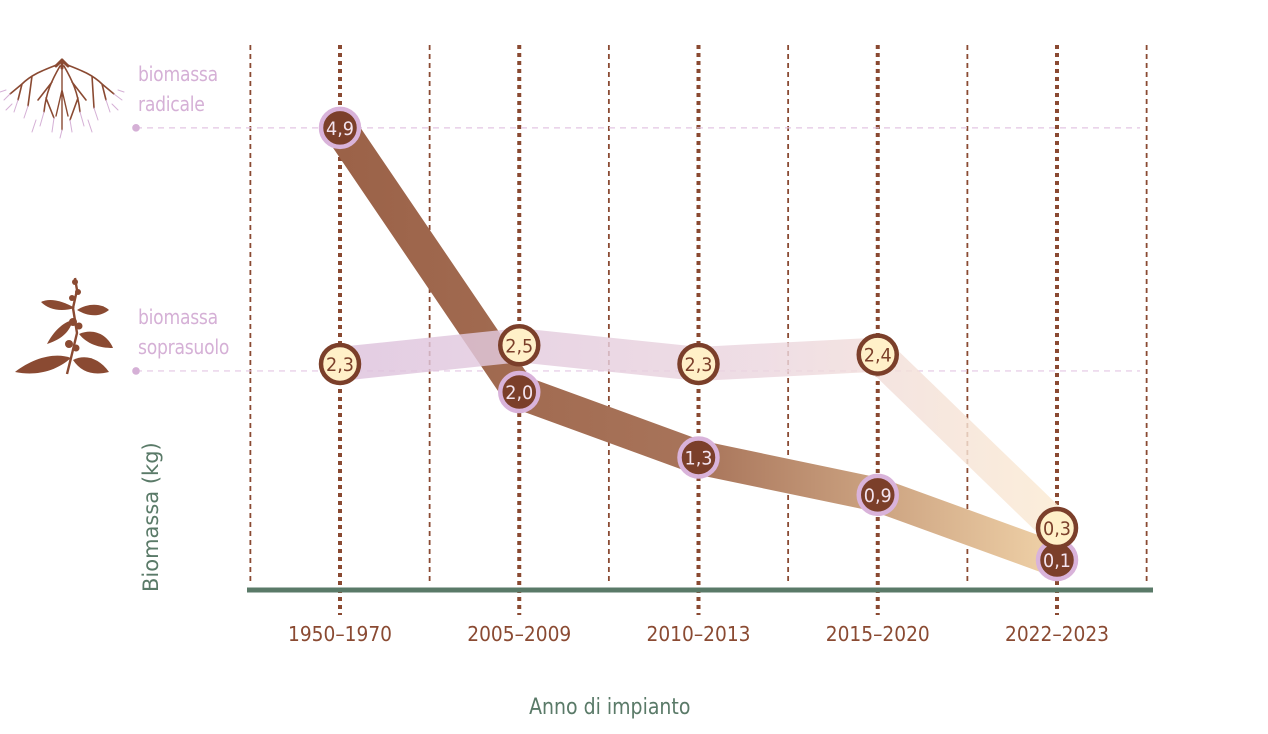 This screenshot has width=1268, height=734. I want to click on data-label: 1,3, so click(699, 458).